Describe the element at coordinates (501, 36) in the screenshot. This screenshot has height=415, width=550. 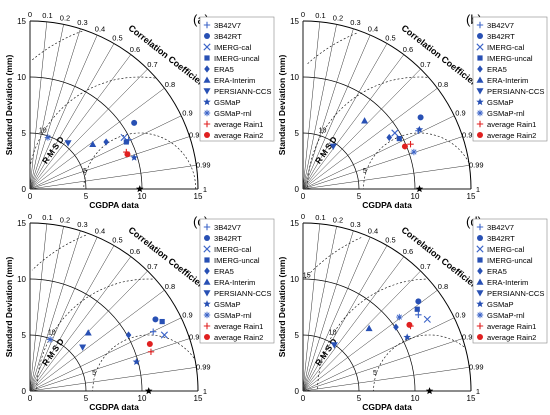
I see `legend-label: 3B42RT` at that location.